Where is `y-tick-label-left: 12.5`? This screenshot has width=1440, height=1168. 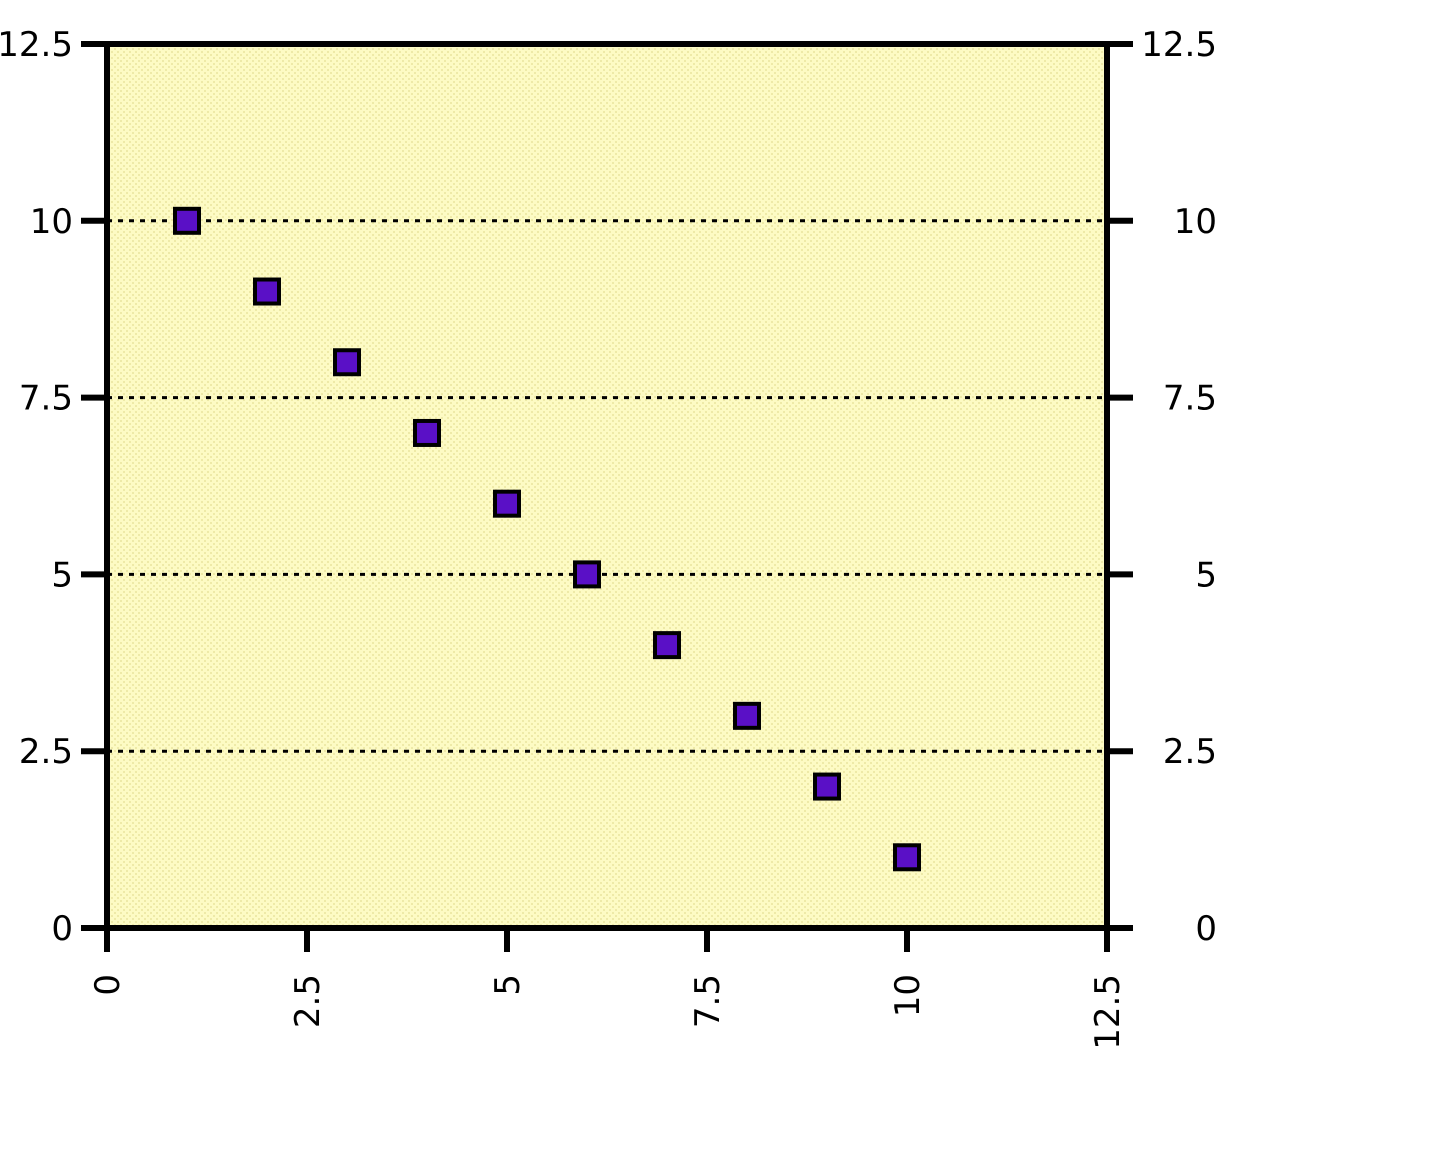
y-tick-label-left: 12.5 is located at coordinates (36, 45).